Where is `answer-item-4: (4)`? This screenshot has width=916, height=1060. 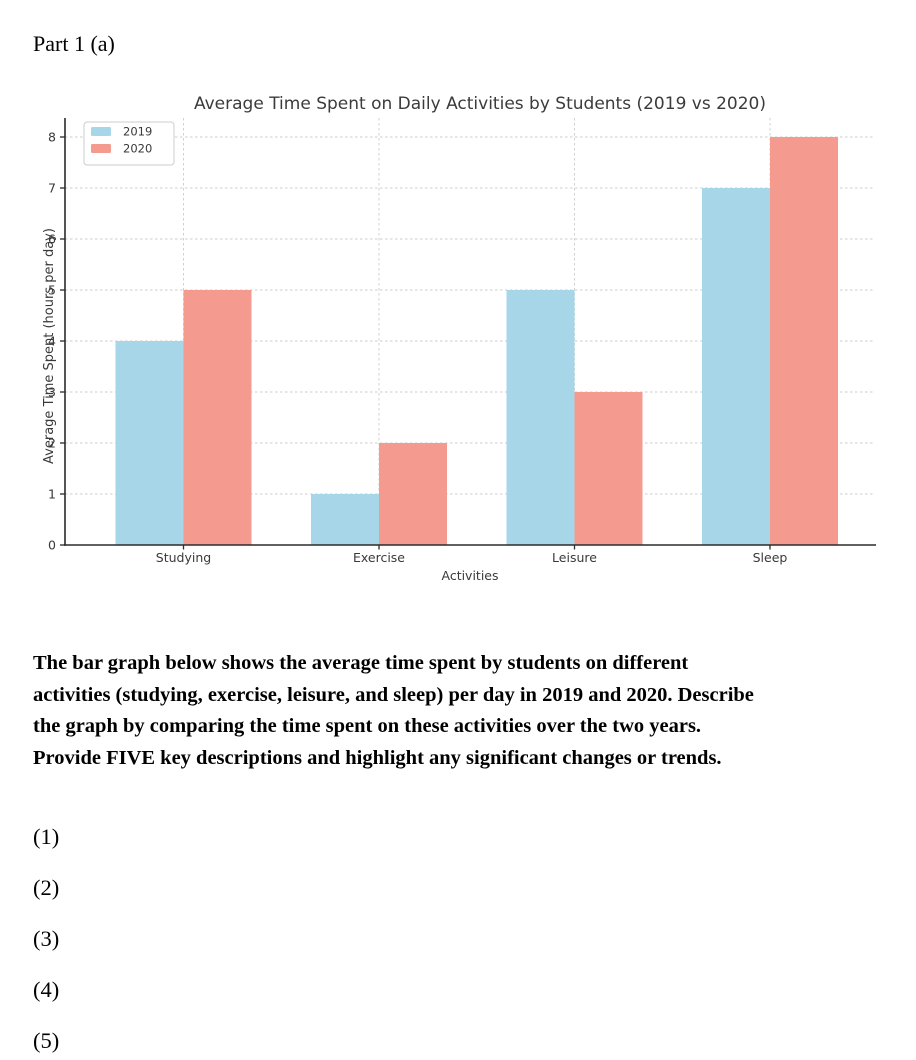 answer-item-4: (4) is located at coordinates (46, 989).